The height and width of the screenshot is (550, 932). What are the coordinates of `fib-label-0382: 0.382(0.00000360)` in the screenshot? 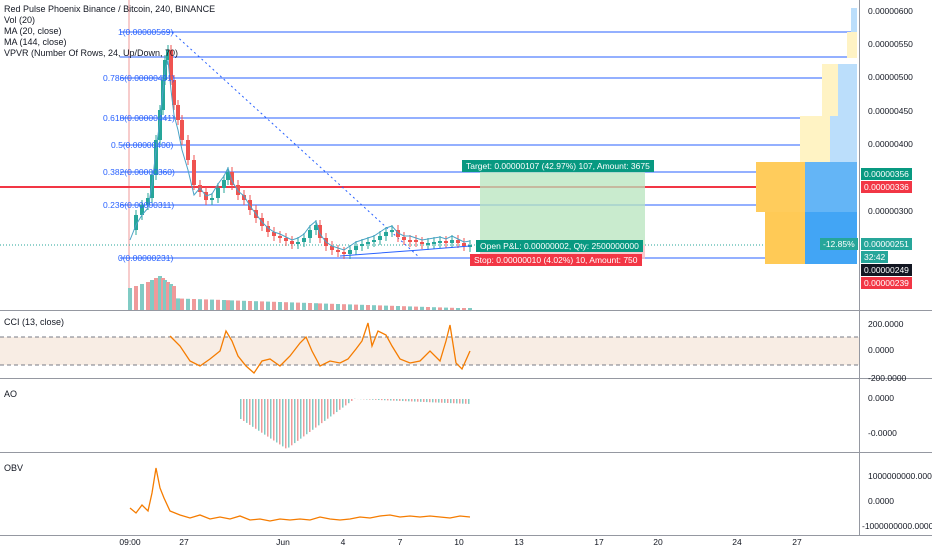 It's located at (139, 172).